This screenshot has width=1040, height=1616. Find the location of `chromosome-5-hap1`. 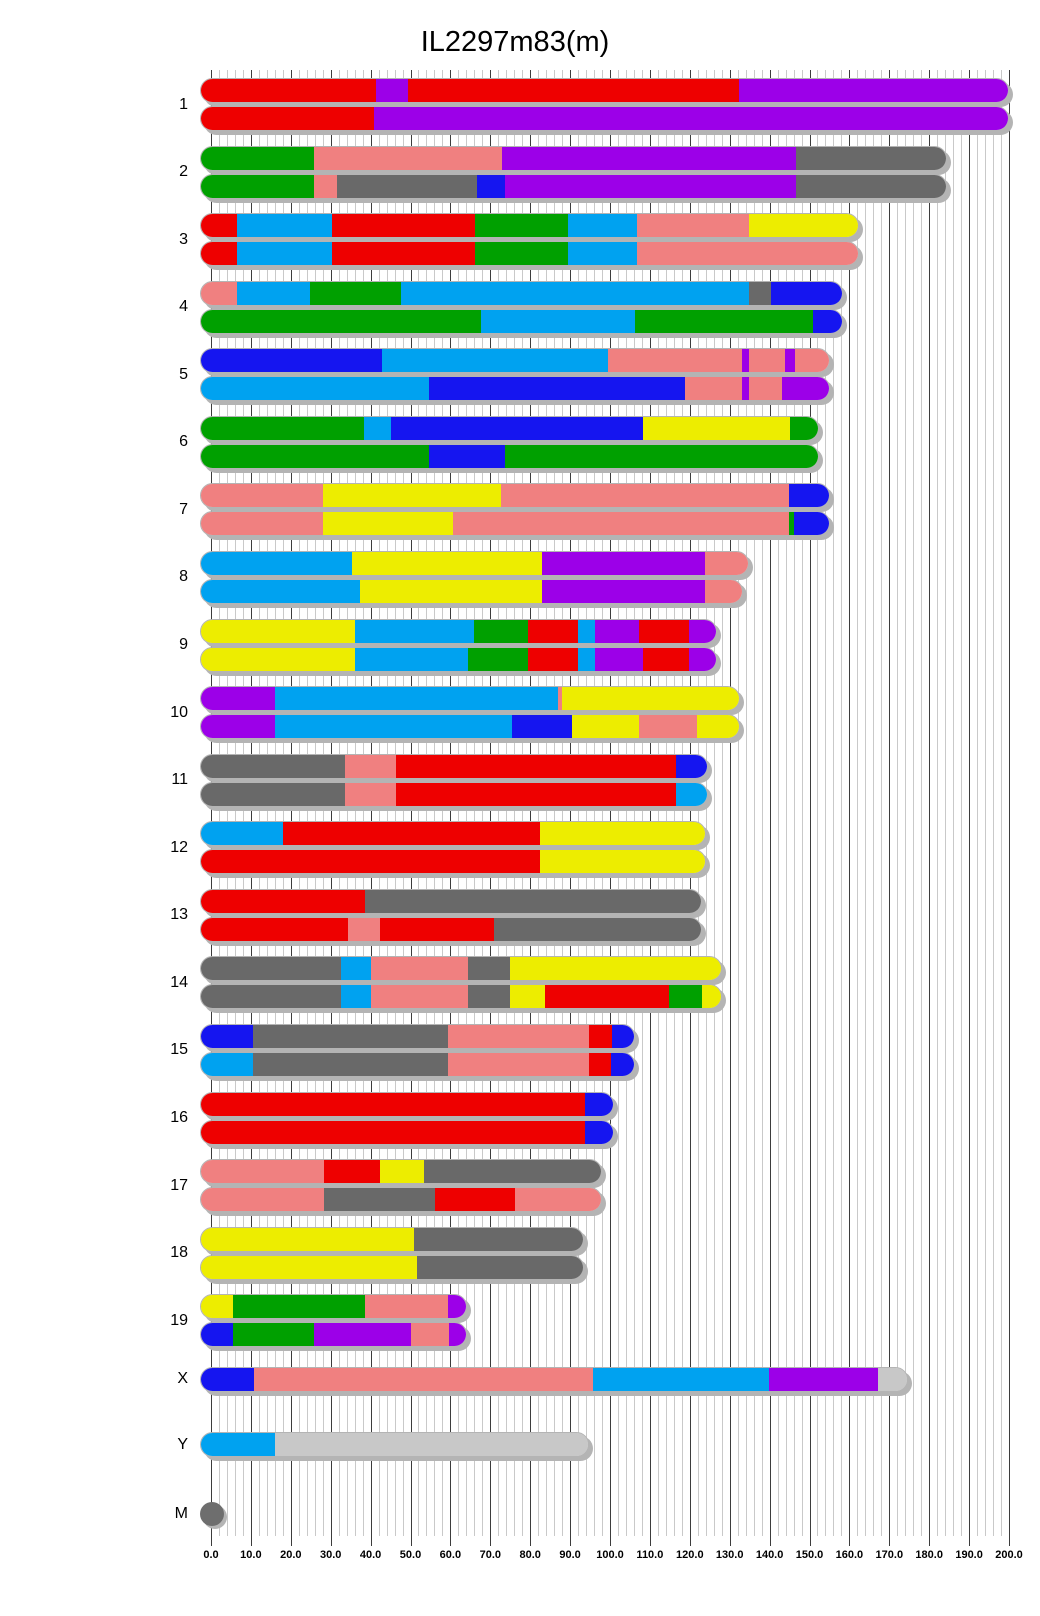

chromosome-5-hap1 is located at coordinates (515, 361).